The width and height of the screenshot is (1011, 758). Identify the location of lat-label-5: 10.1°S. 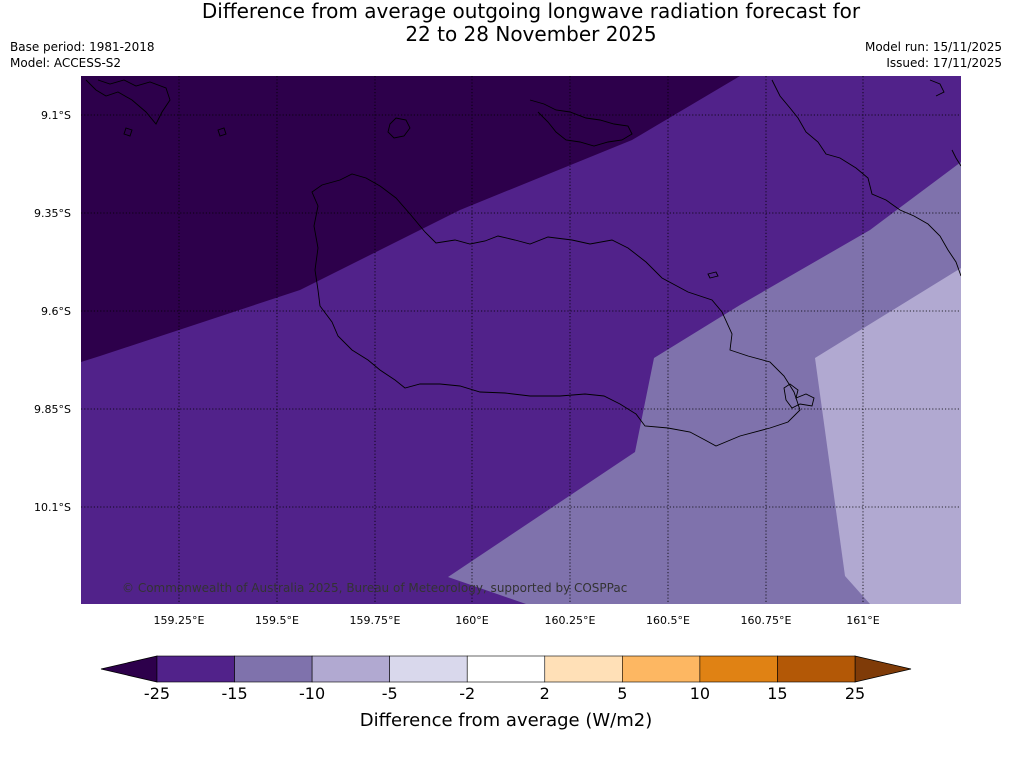
(52, 507).